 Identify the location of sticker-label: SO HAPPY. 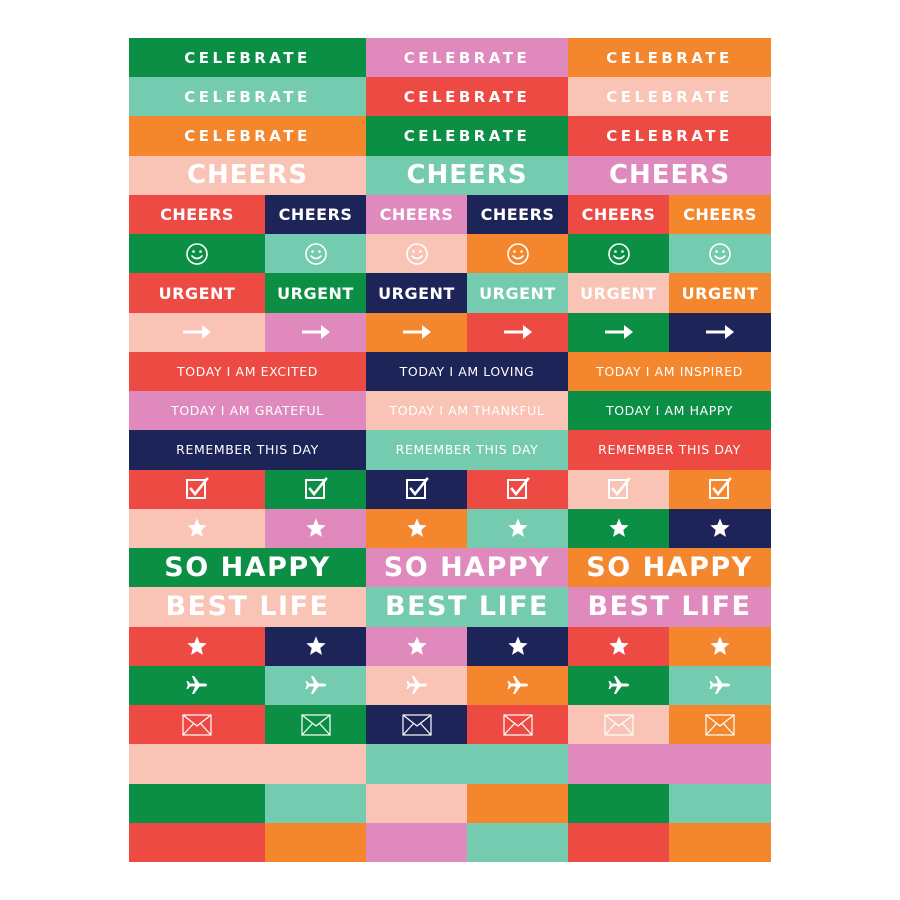
(669, 568).